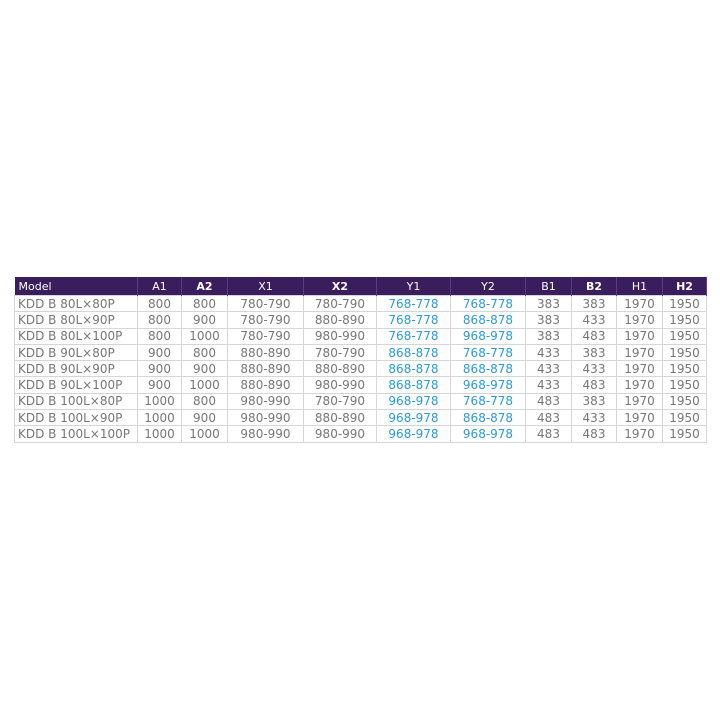 Image resolution: width=720 pixels, height=720 pixels. I want to click on header-cell: Y1, so click(413, 286).